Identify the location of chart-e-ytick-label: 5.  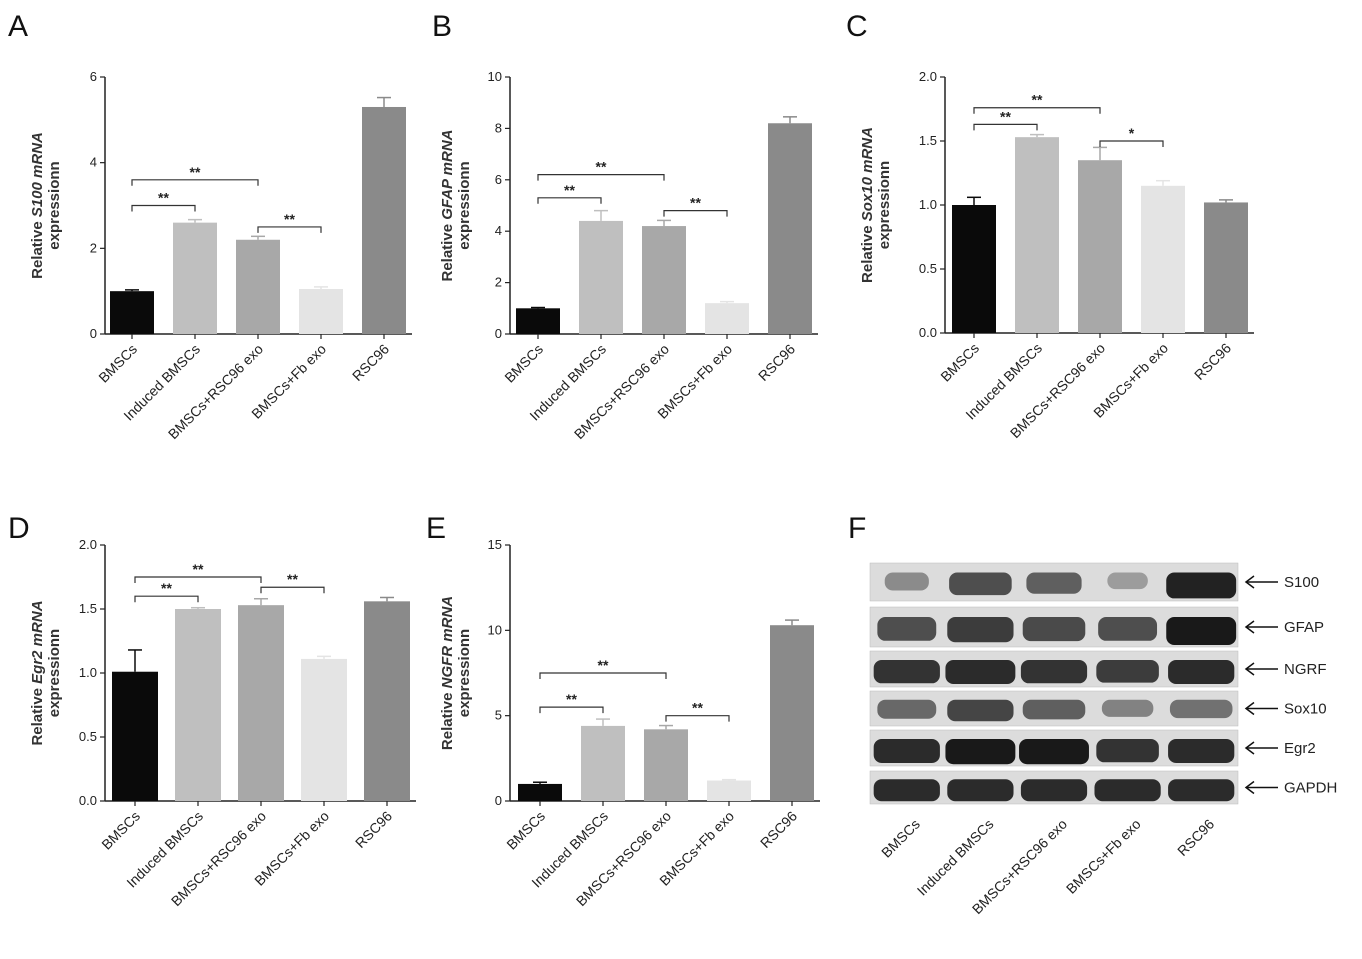
(498, 715).